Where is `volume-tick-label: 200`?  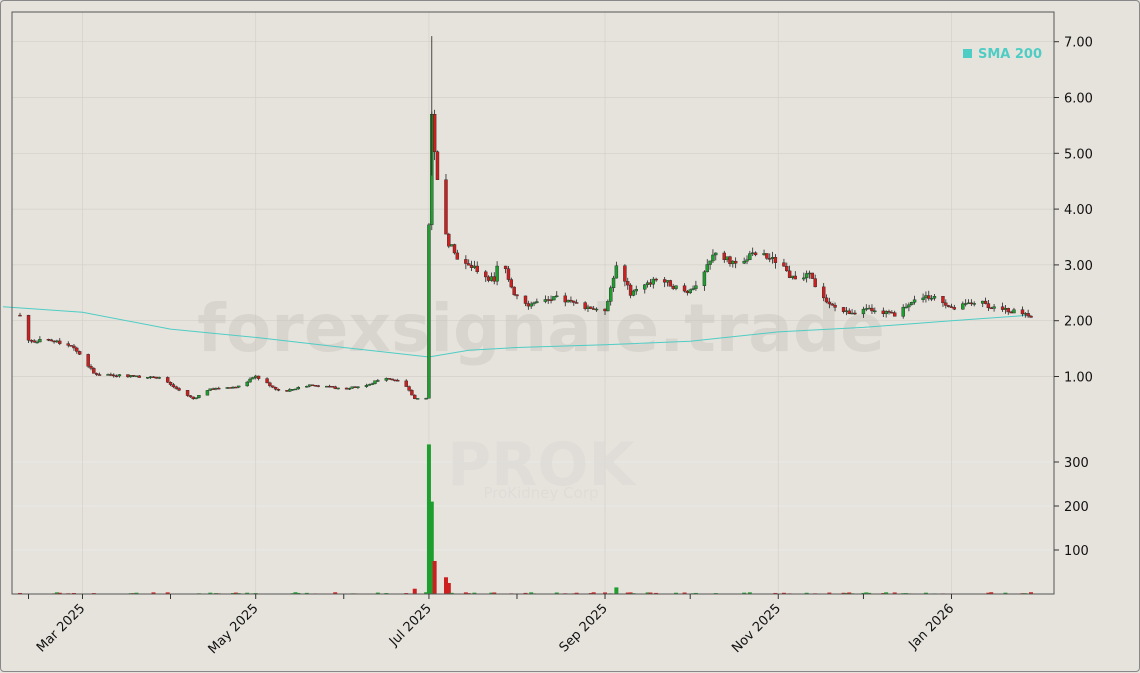 volume-tick-label: 200 is located at coordinates (1076, 507).